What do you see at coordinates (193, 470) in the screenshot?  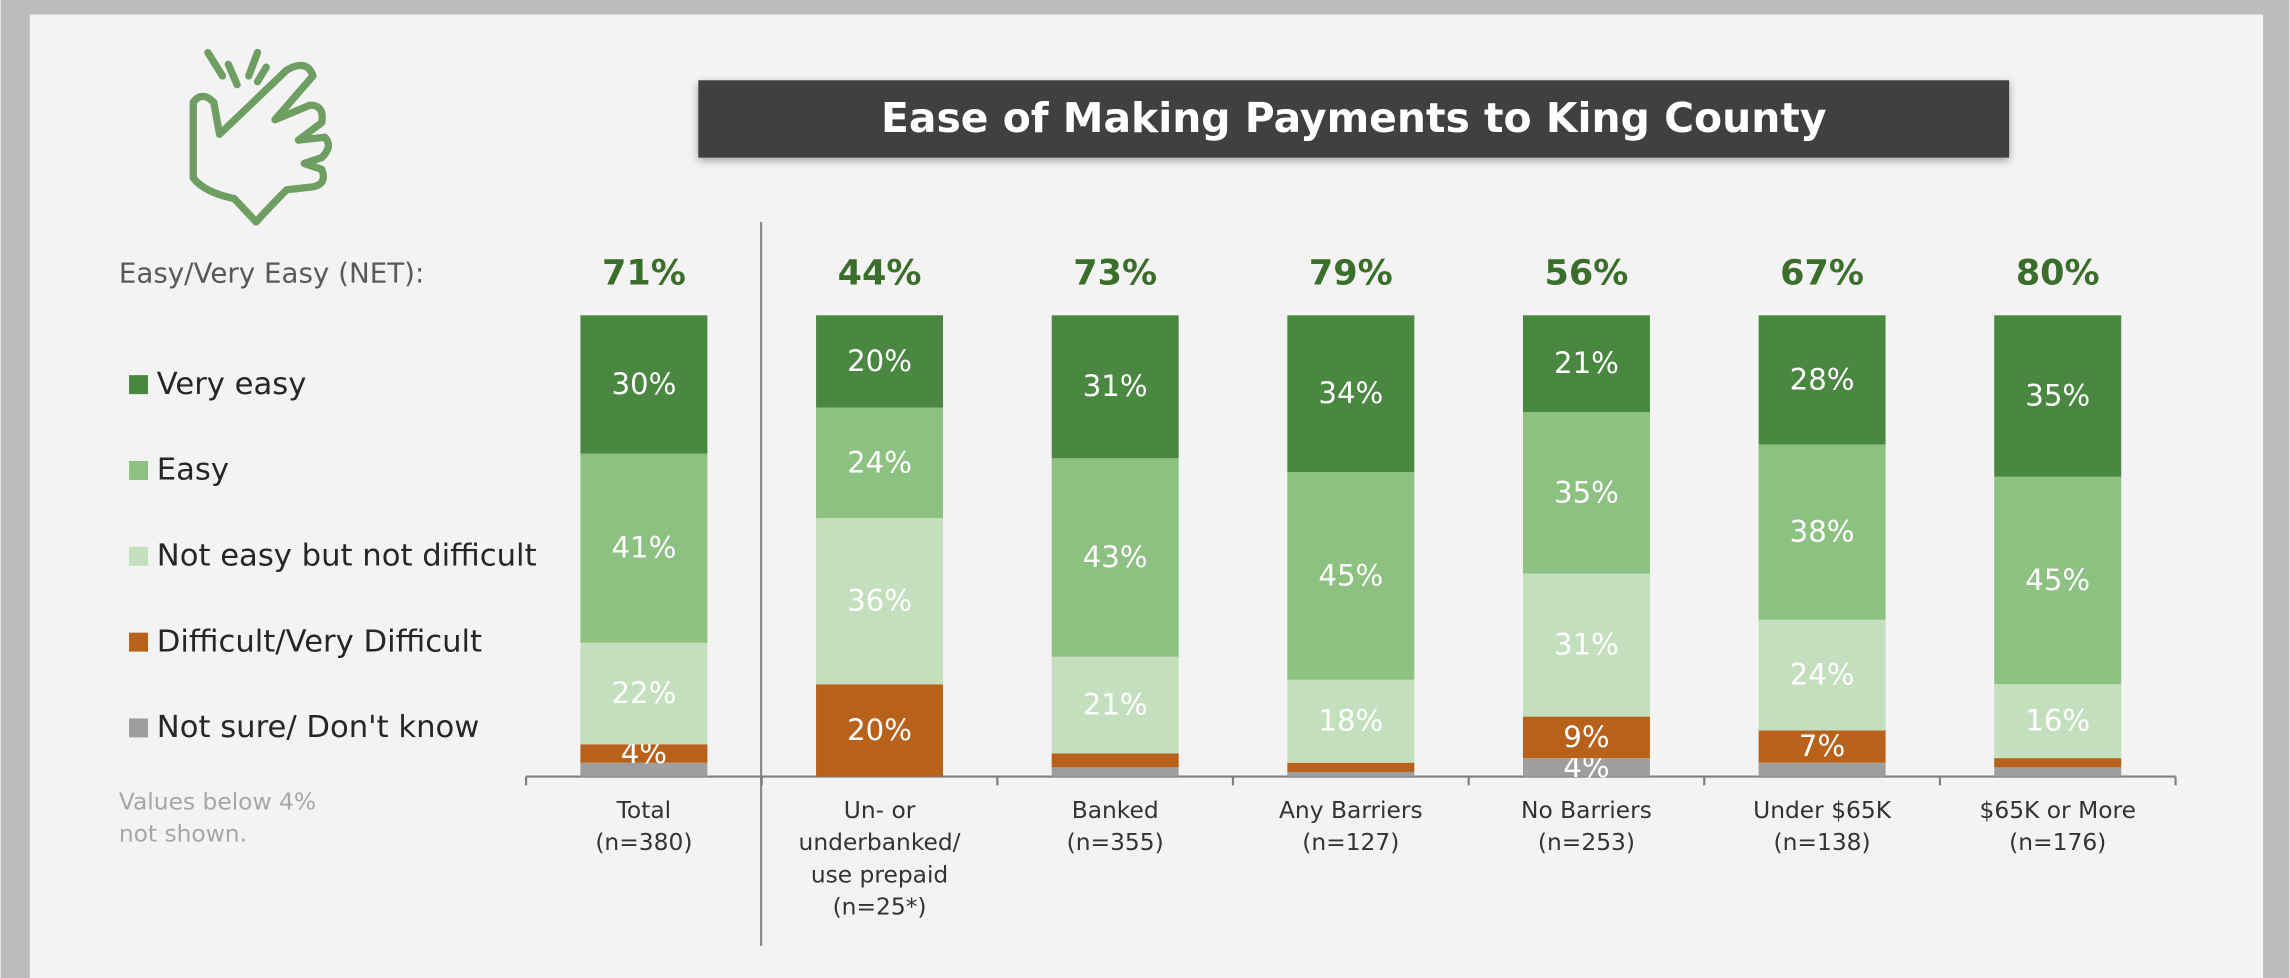 I see `legend-label: Easy` at bounding box center [193, 470].